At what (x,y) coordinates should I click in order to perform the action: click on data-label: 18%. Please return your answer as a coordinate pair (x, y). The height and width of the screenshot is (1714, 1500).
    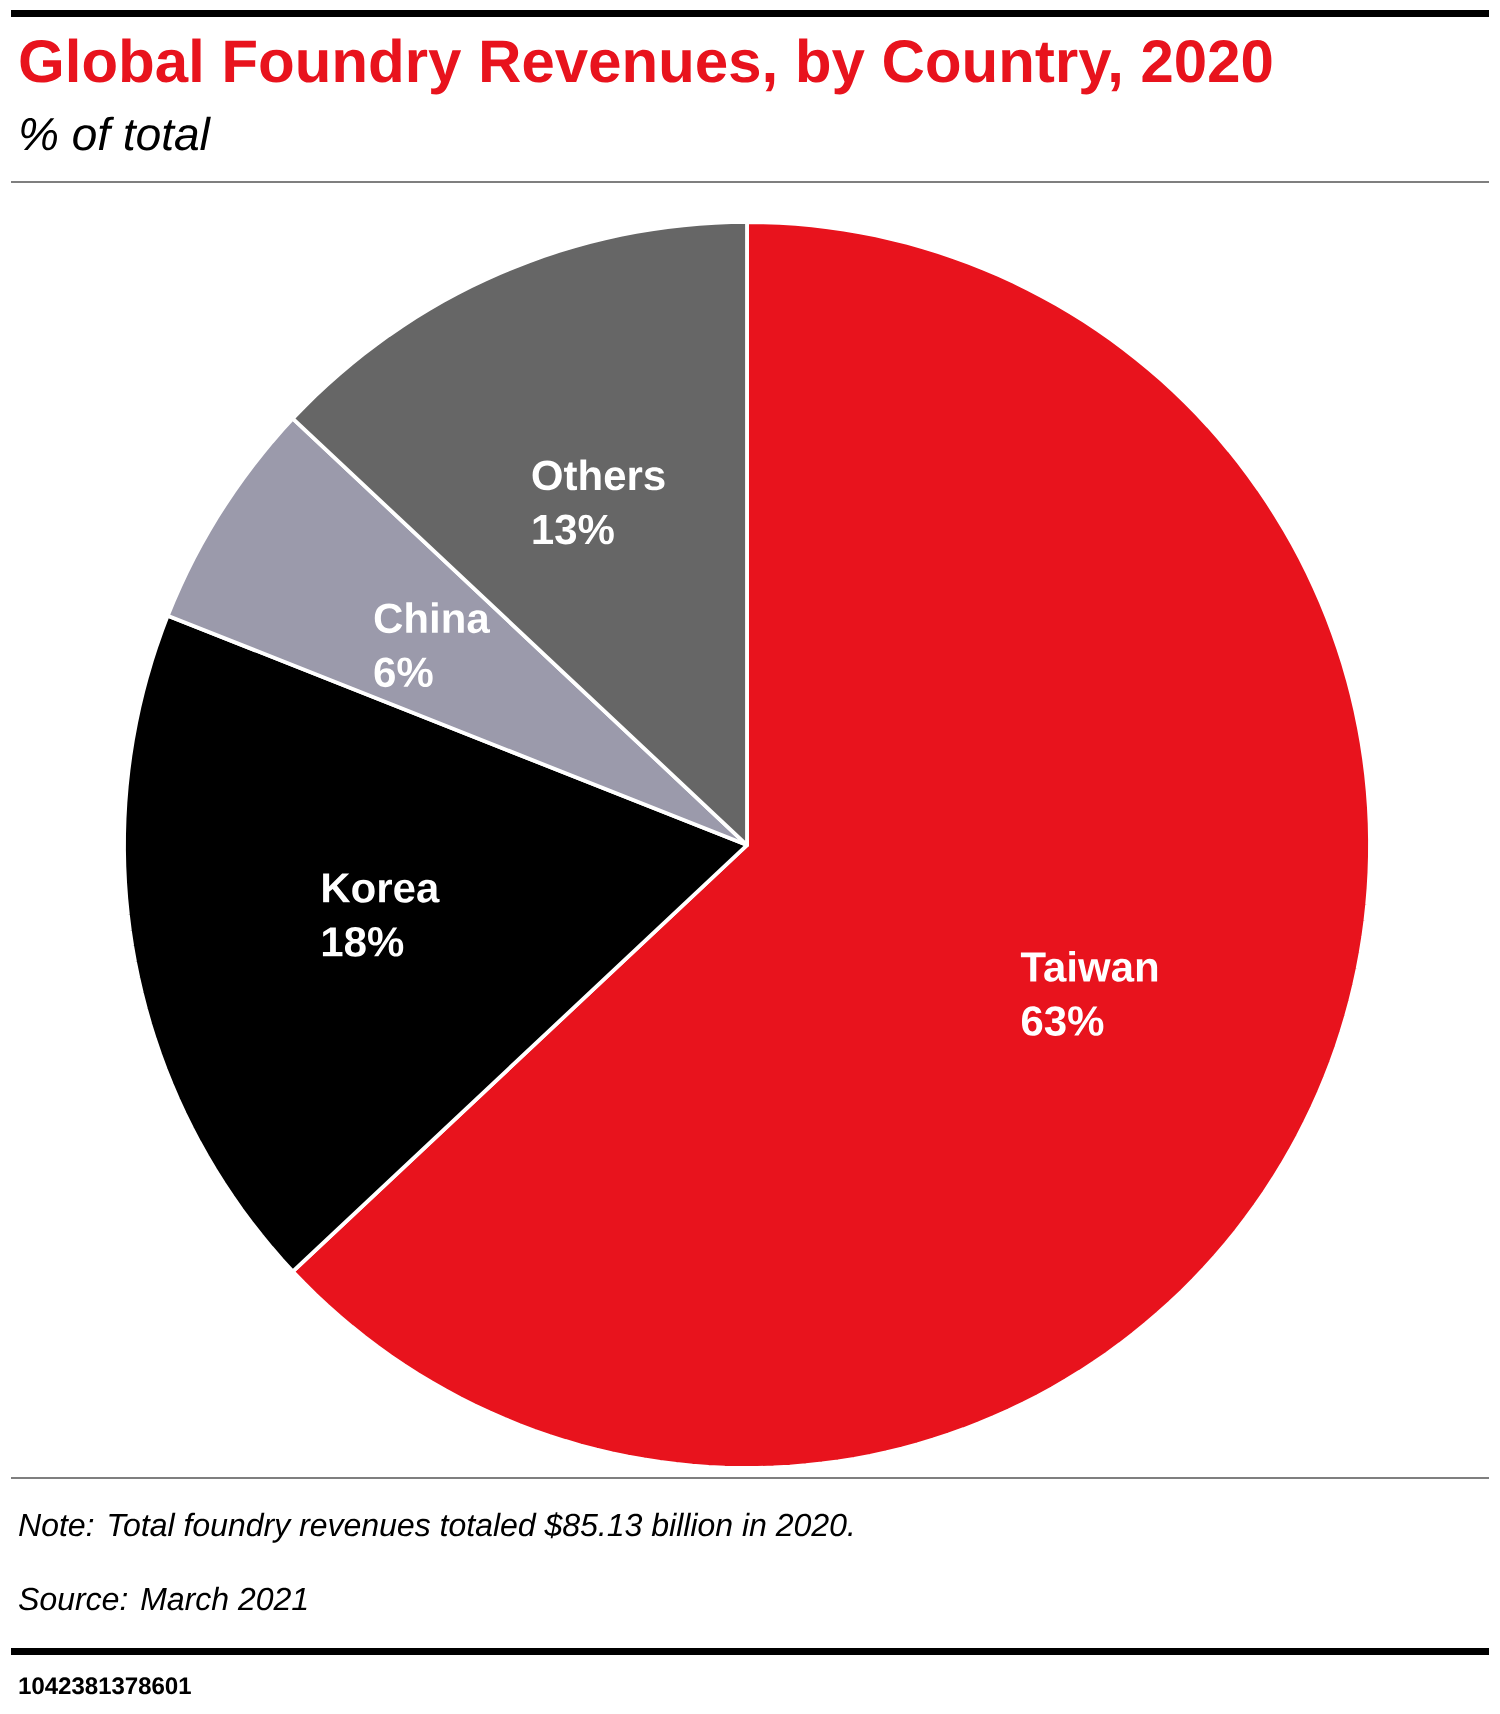
    Looking at the image, I should click on (363, 941).